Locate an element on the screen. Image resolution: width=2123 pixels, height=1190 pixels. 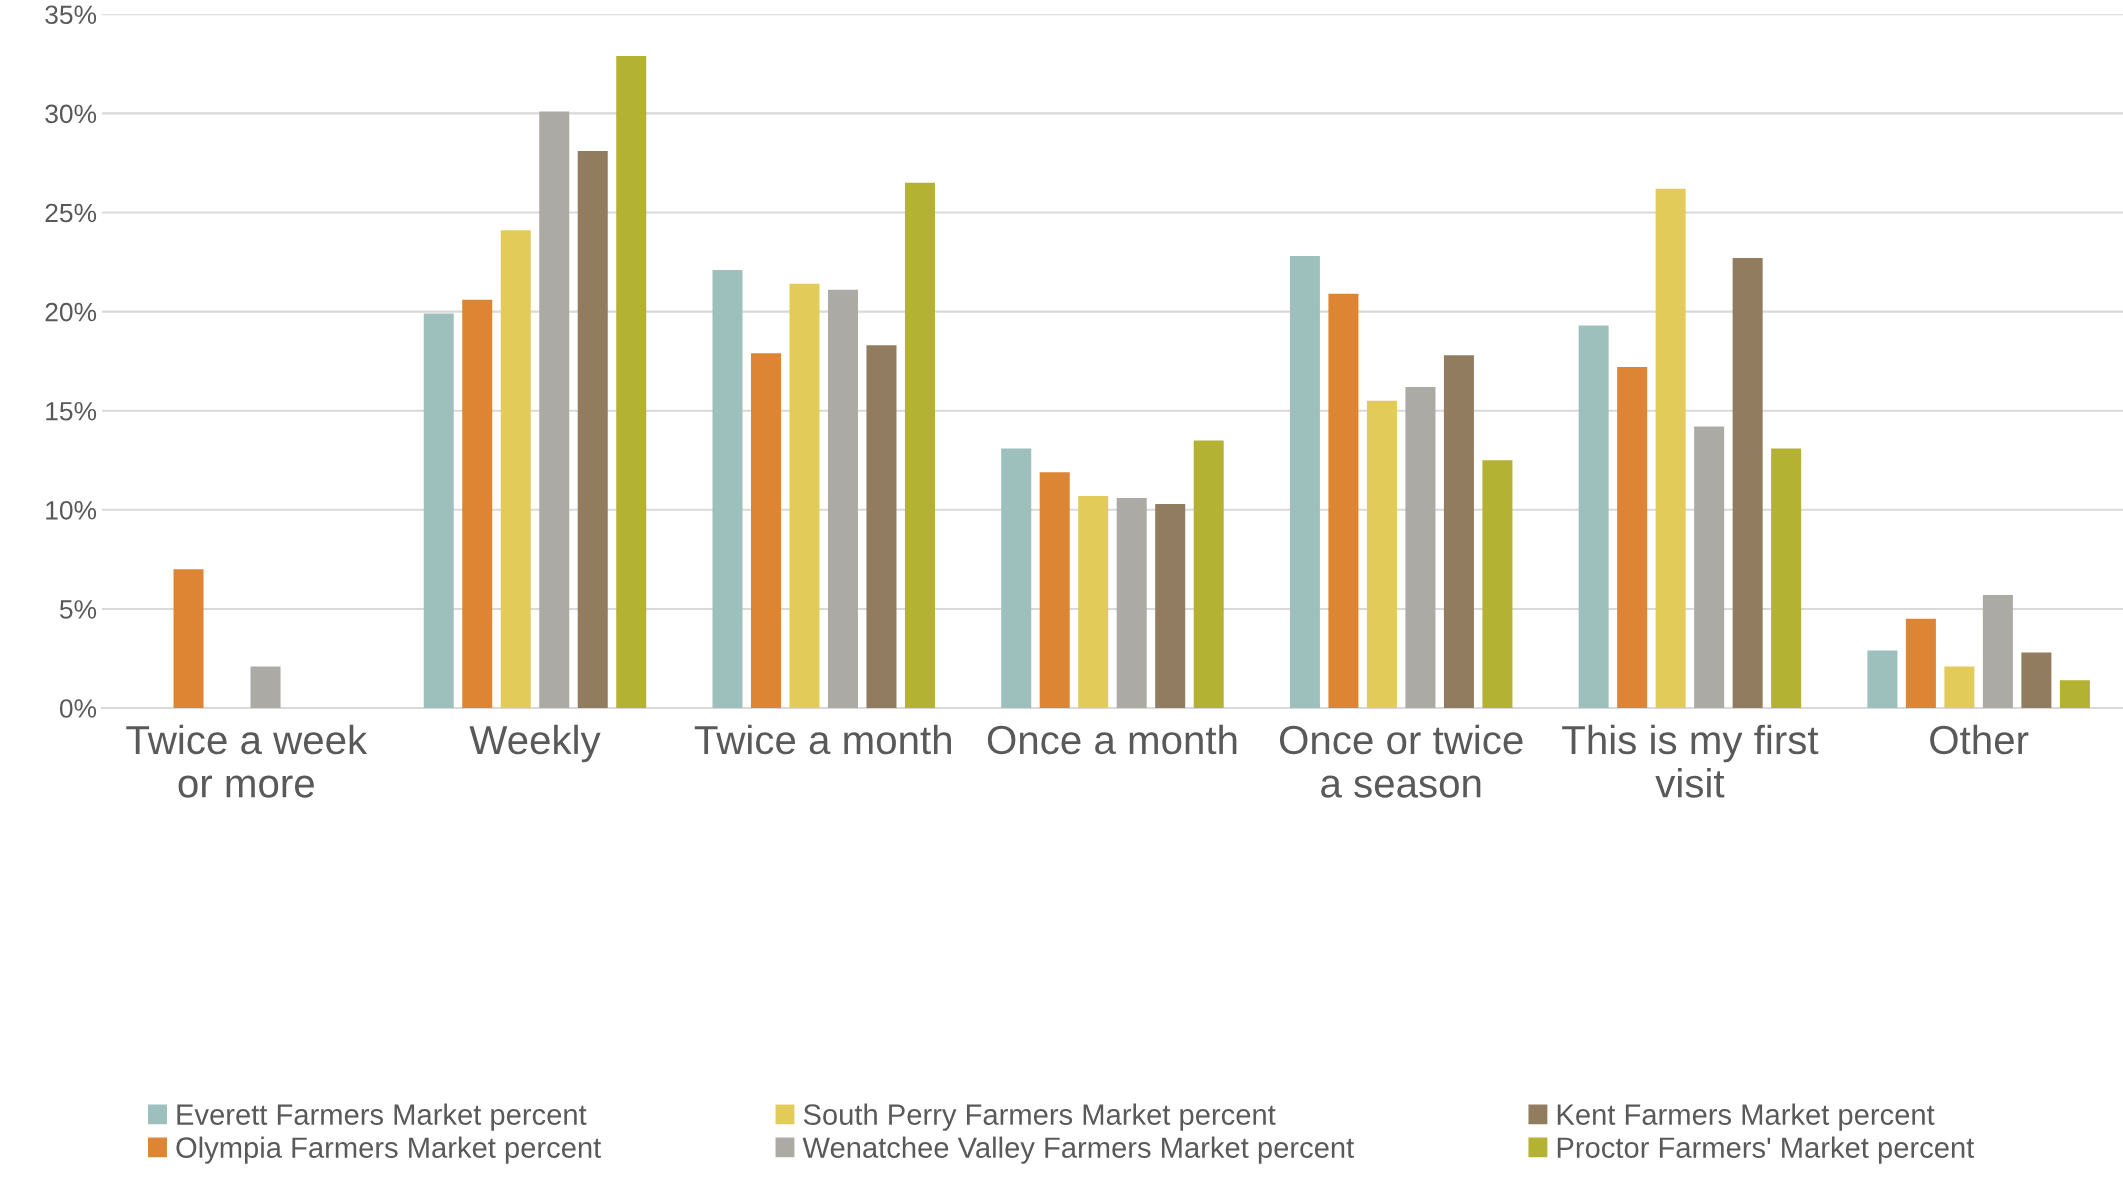
y-tick-label: 0% is located at coordinates (78, 708).